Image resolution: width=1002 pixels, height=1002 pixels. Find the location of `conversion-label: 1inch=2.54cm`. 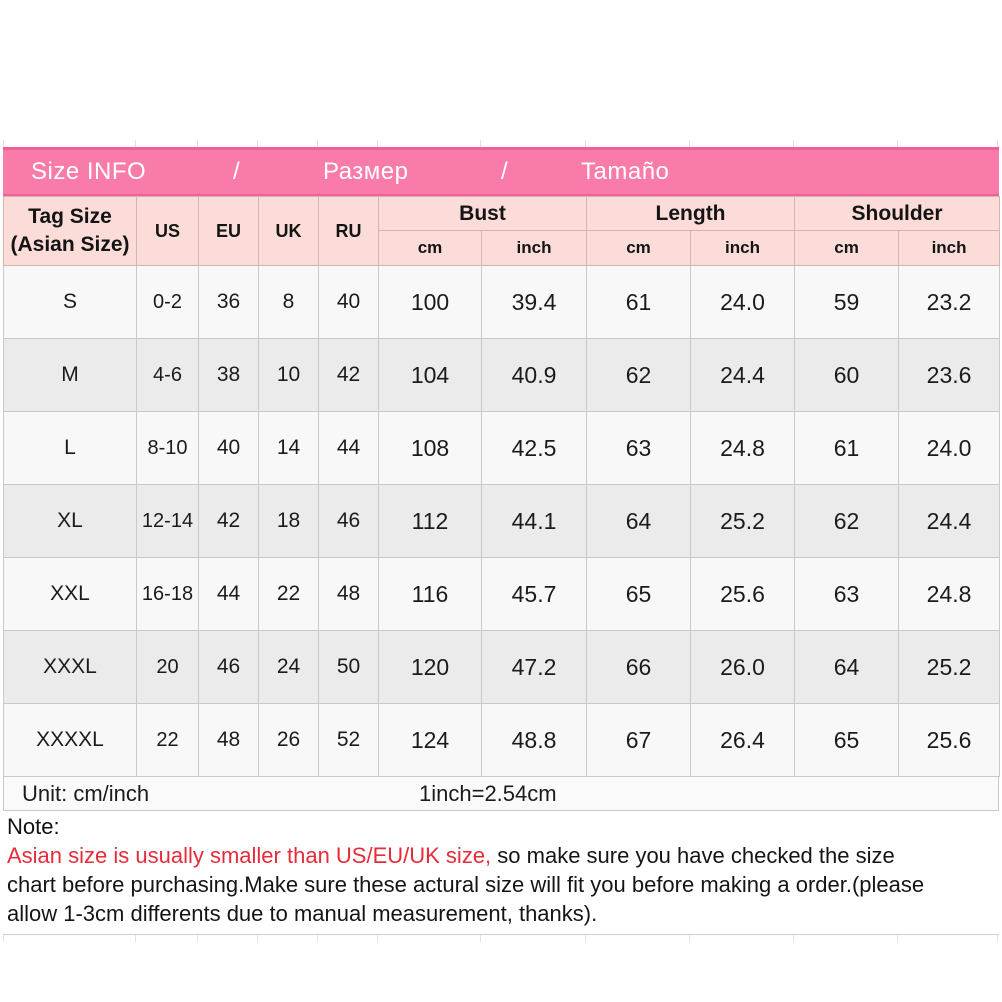

conversion-label: 1inch=2.54cm is located at coordinates (488, 793).